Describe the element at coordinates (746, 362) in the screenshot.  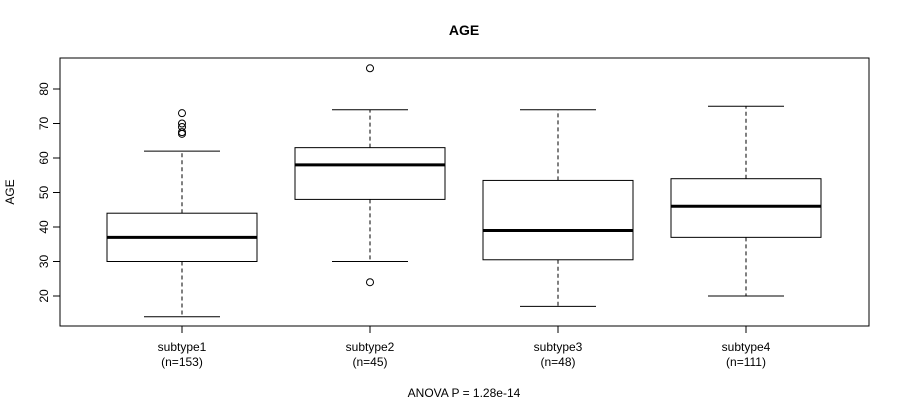
I see `category-count-label: (n=111)` at that location.